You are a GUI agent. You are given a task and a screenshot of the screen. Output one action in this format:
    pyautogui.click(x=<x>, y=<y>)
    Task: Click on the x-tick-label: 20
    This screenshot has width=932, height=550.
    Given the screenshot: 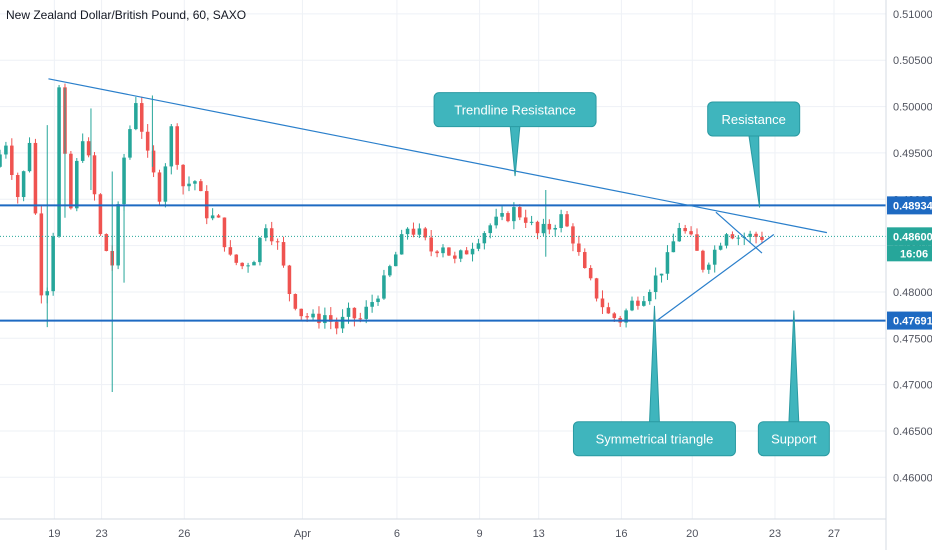 What is the action you would take?
    pyautogui.click(x=692, y=534)
    